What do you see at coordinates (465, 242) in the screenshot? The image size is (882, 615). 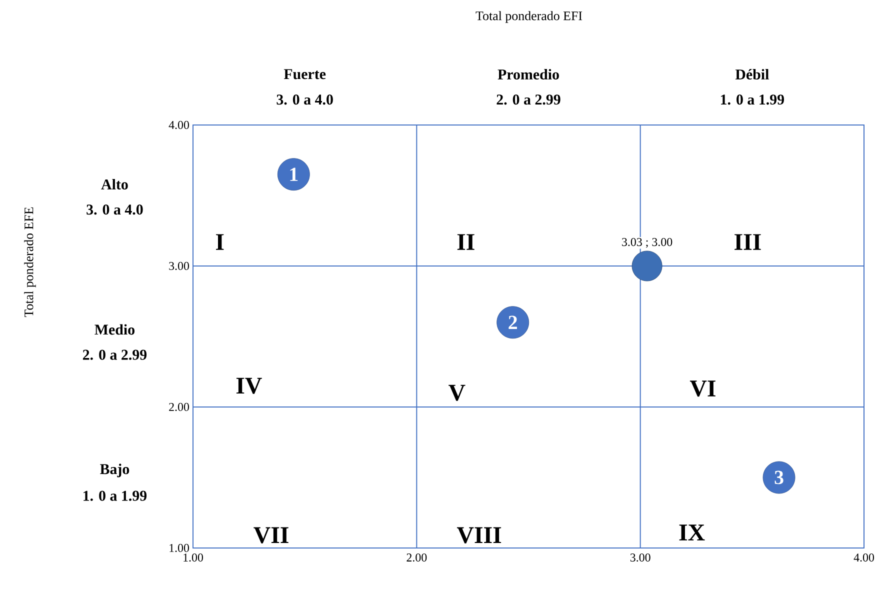 I see `annotation: II` at bounding box center [465, 242].